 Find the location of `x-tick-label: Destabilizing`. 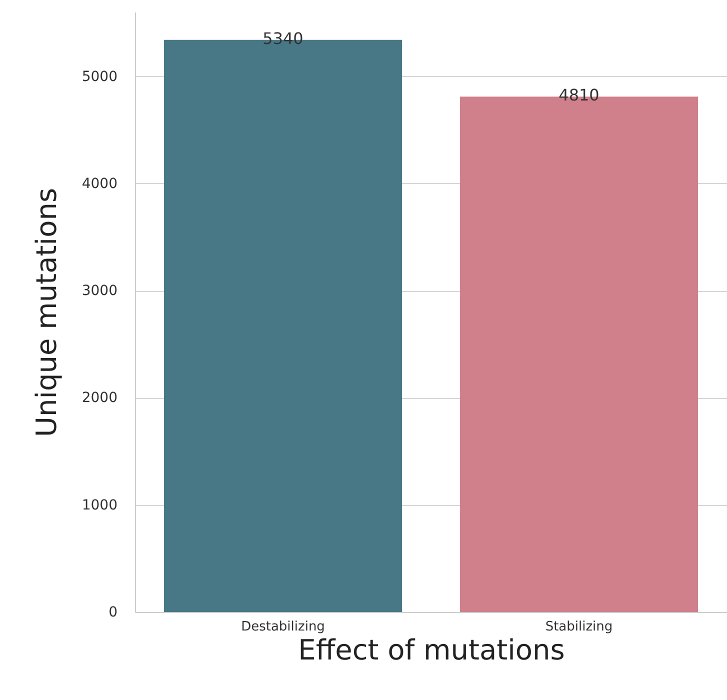

x-tick-label: Destabilizing is located at coordinates (283, 627).